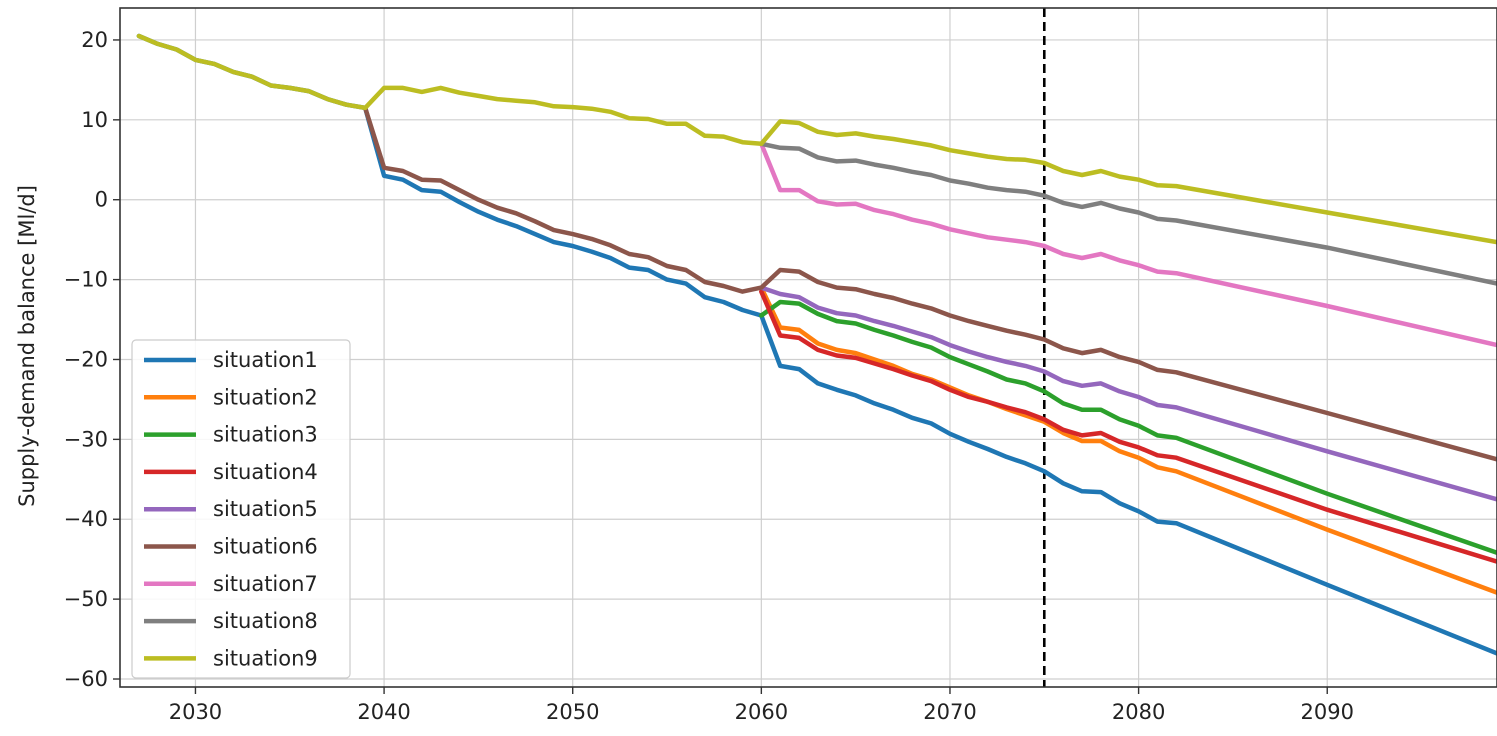  I want to click on y-tick-label: 10, so click(94, 120).